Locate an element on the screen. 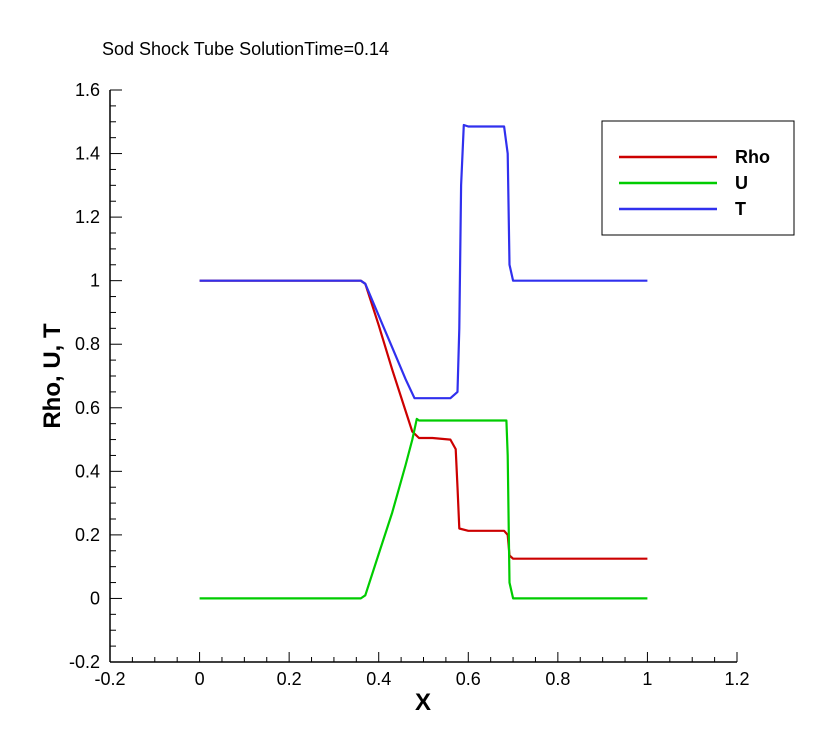 This screenshot has height=744, width=837. x-tick-label: -0.2 is located at coordinates (109, 679).